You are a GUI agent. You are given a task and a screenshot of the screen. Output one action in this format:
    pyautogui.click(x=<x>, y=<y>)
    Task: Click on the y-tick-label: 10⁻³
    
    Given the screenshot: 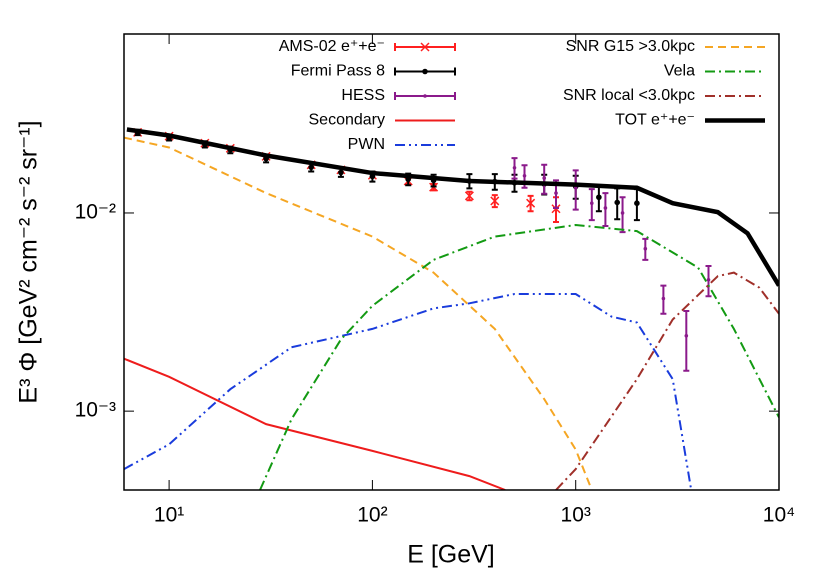 What is the action you would take?
    pyautogui.click(x=95, y=410)
    